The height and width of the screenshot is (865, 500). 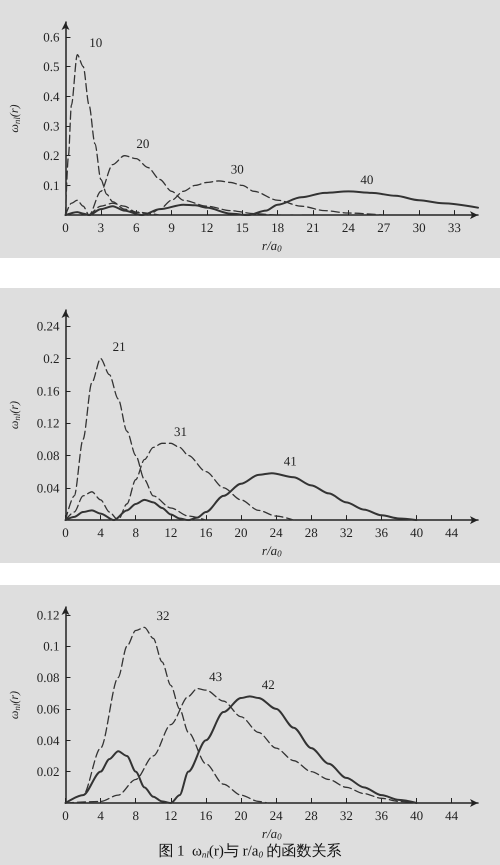 I want to click on series-label: 30, so click(x=237, y=168).